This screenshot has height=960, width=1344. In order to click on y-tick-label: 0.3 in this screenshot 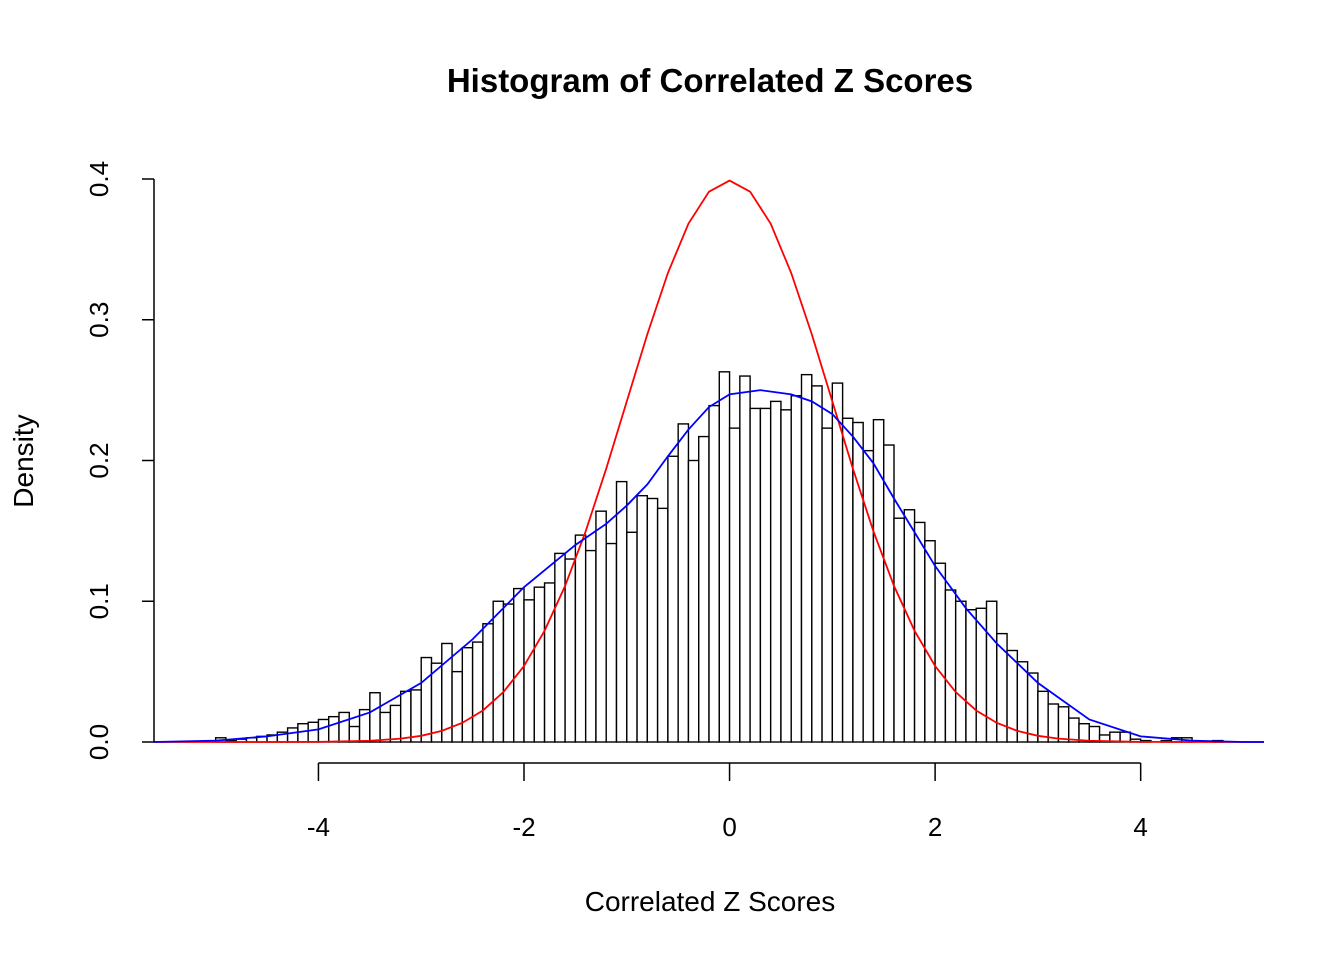, I will do `click(99, 320)`.